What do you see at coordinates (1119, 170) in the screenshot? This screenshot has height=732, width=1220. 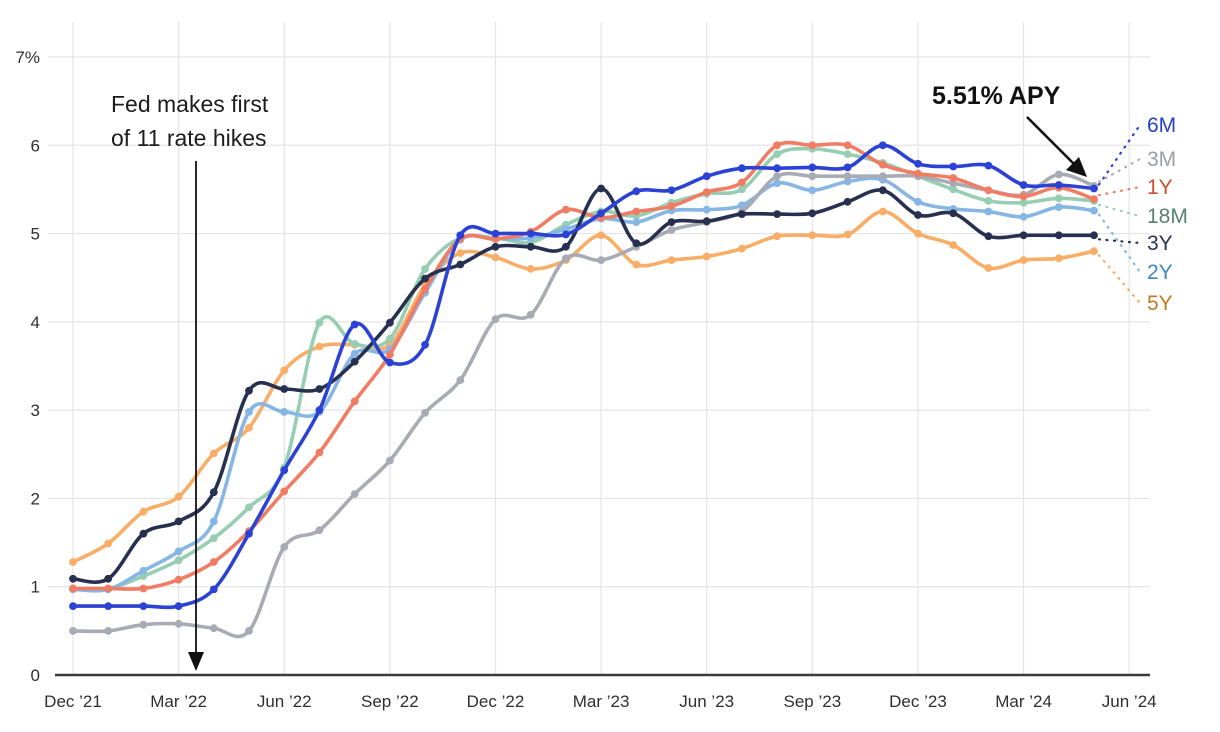 I see `legend-leader-3M` at bounding box center [1119, 170].